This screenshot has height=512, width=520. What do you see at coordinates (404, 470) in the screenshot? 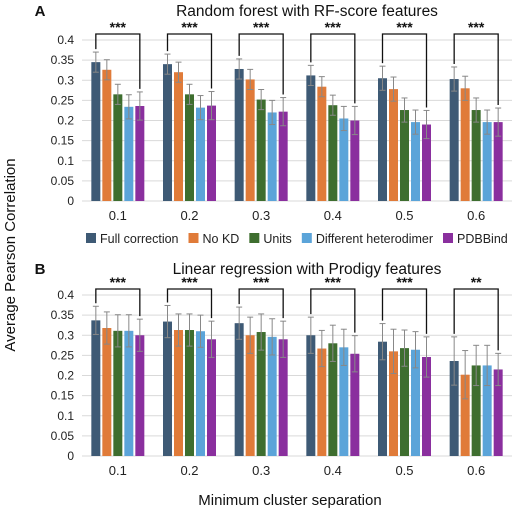
I see `x-tick-label: 0.5` at bounding box center [404, 470].